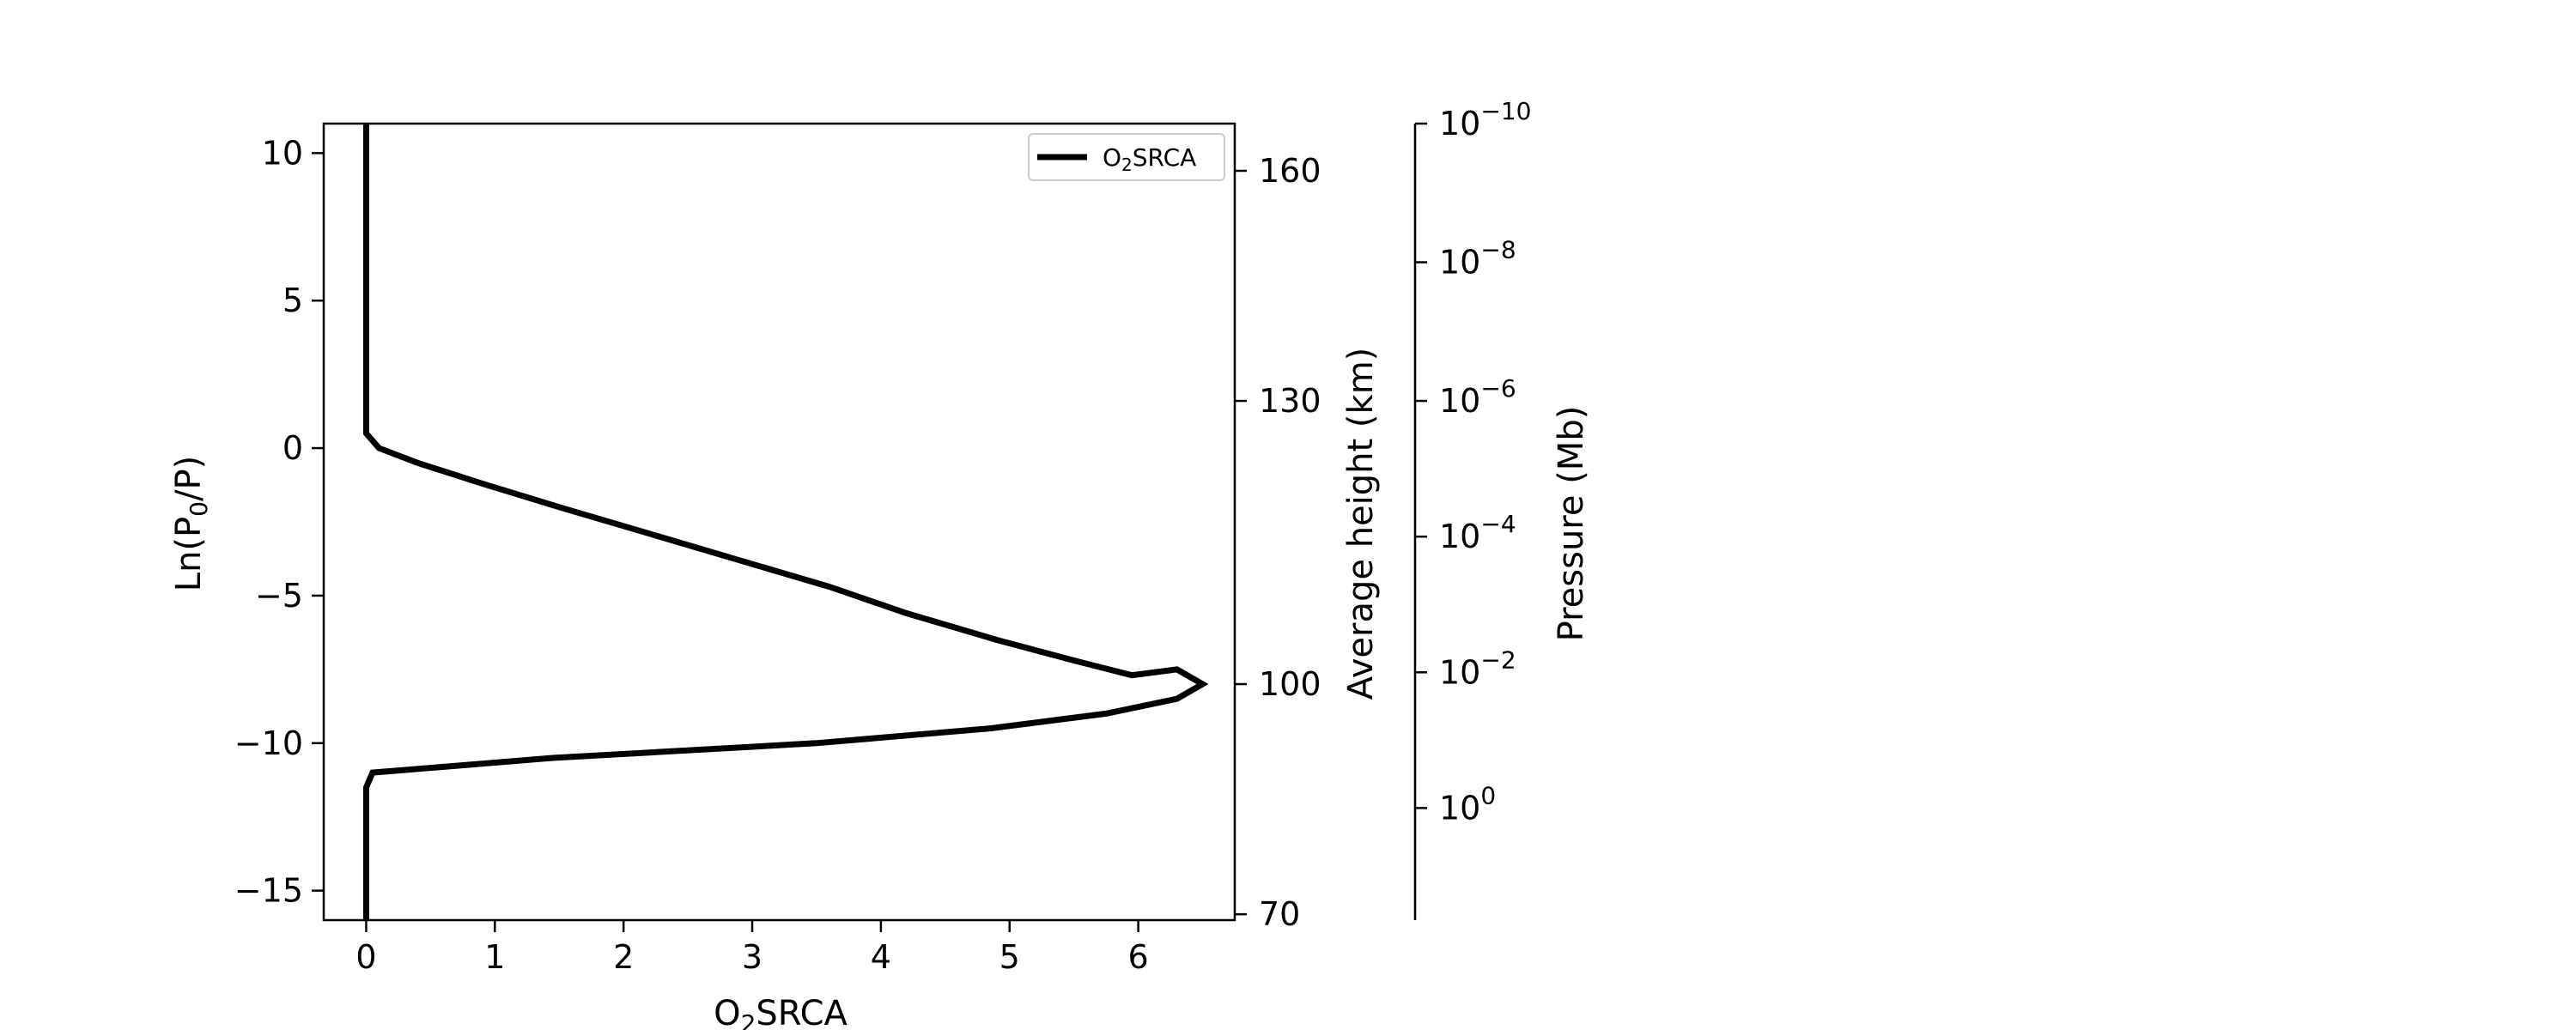 This screenshot has width=2576, height=1030. What do you see at coordinates (1485, 119) in the screenshot?
I see `pressure-tick-label: 10⁻¹⁰` at bounding box center [1485, 119].